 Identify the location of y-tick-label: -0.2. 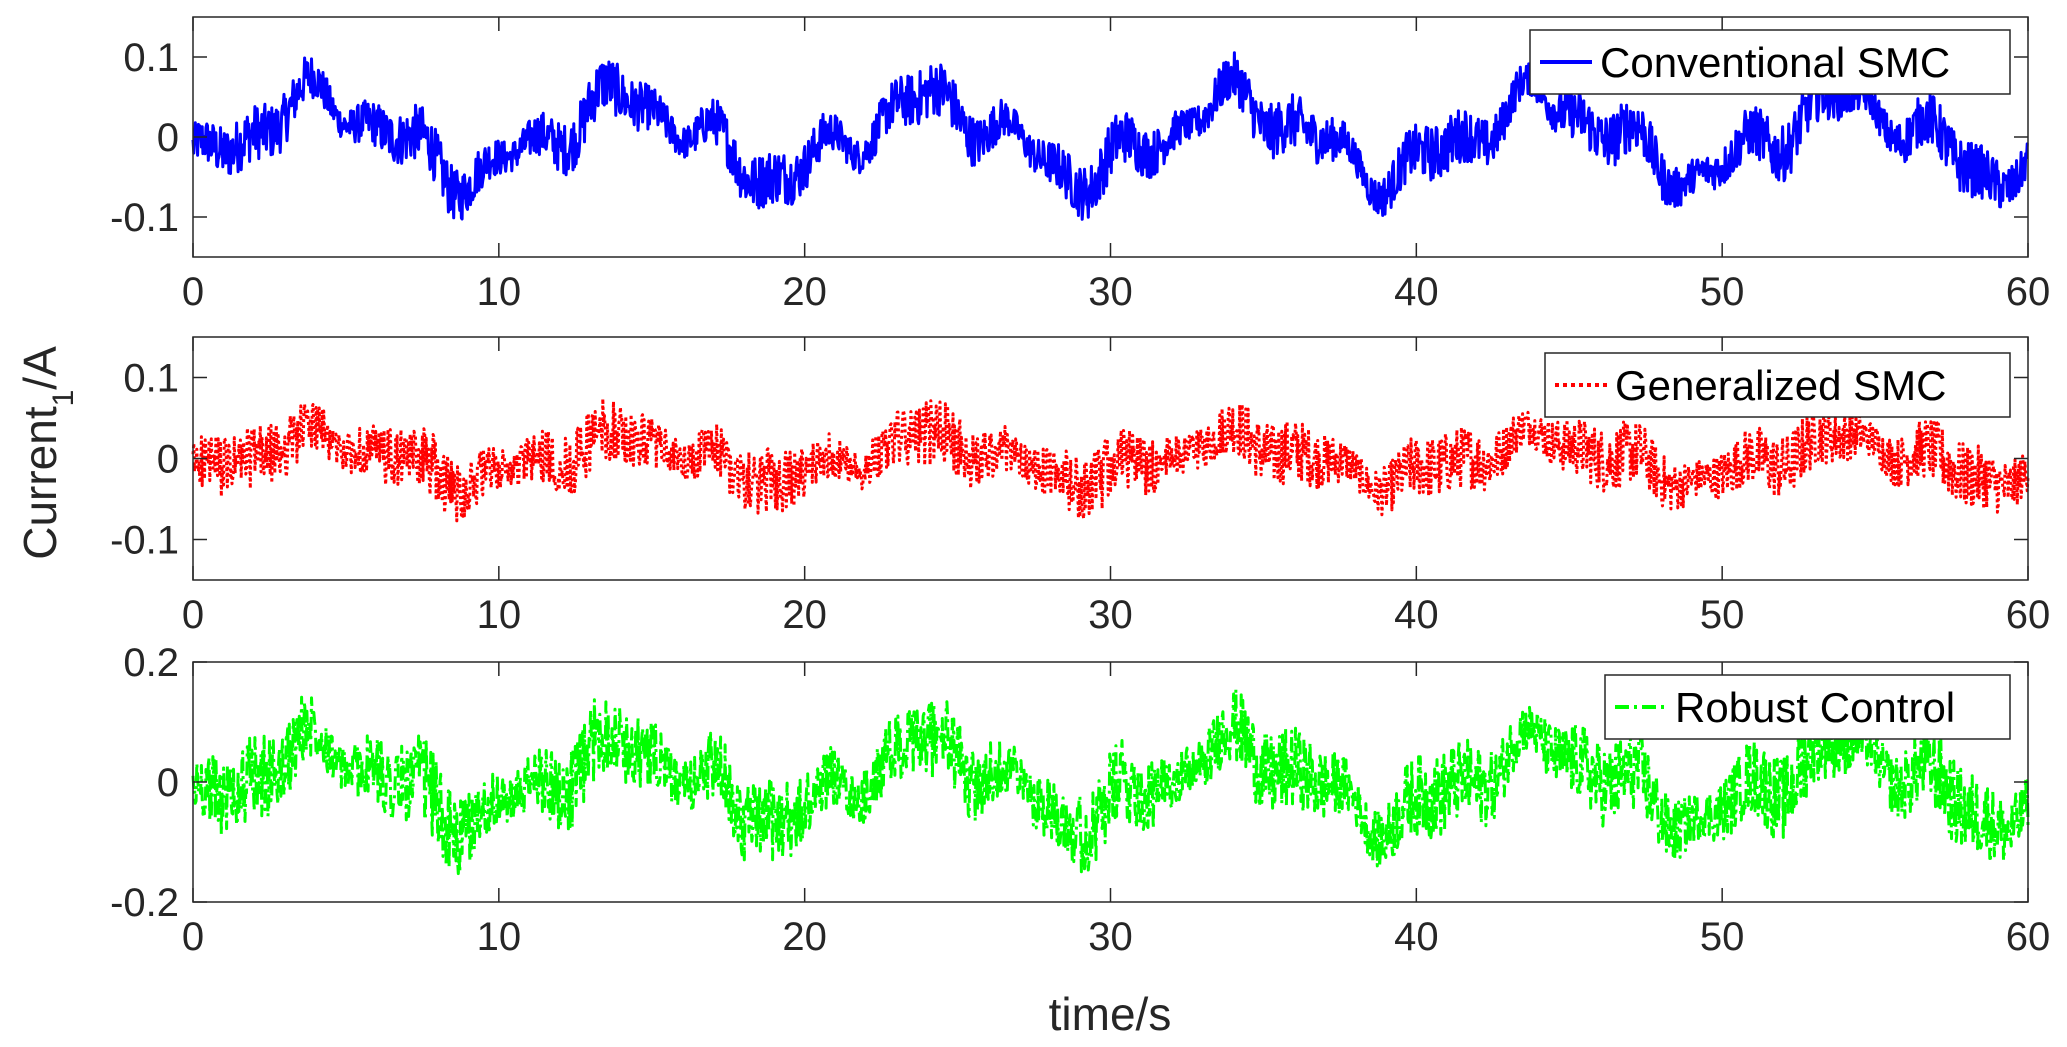
(144, 903).